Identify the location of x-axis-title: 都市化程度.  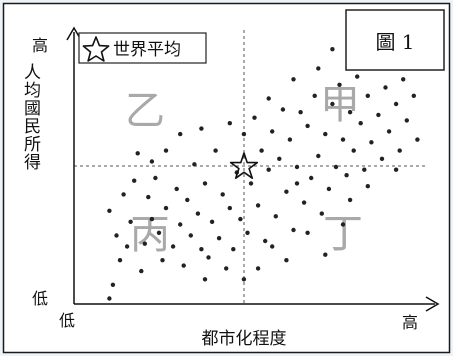
(244, 339).